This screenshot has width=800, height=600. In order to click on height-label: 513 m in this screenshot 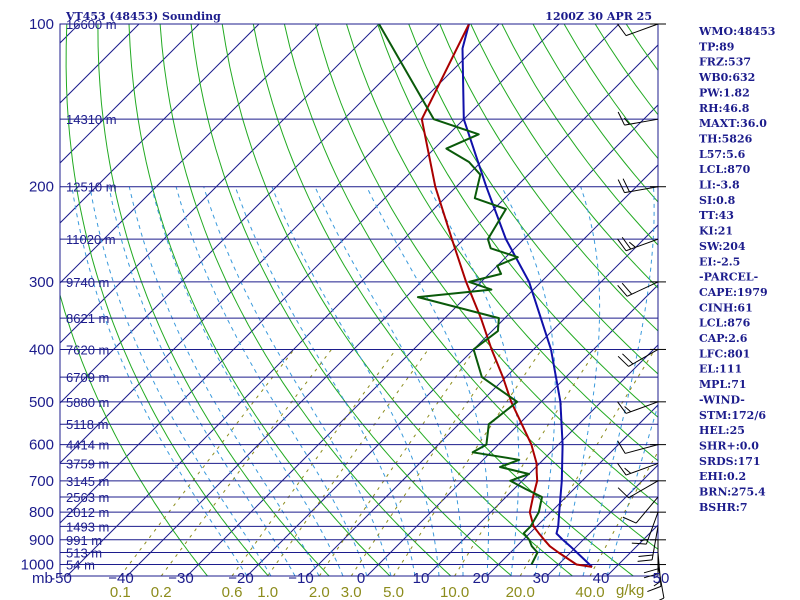, I will do `click(84, 553)`.